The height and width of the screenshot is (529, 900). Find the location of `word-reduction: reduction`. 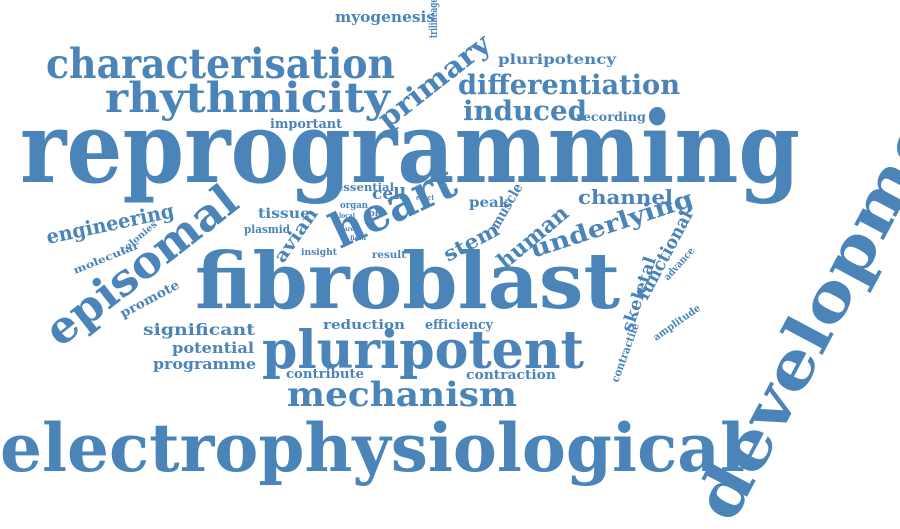

word-reduction: reduction is located at coordinates (364, 325).